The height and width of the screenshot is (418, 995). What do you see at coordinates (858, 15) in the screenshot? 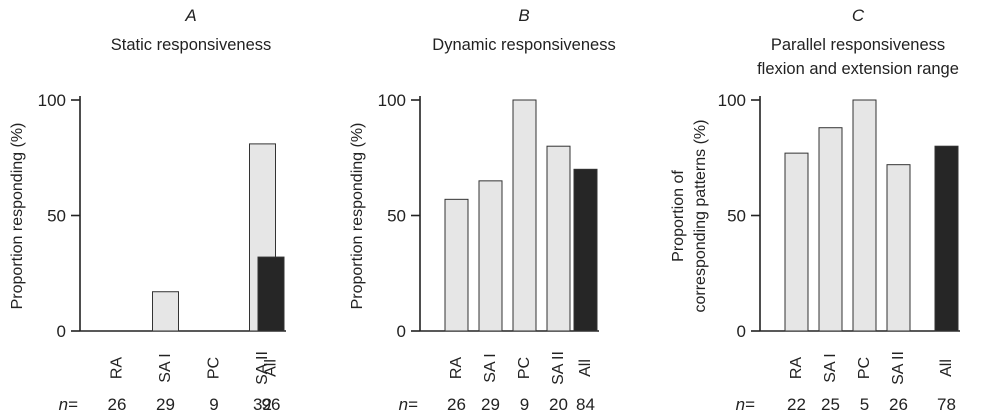
I see `panel-letter: C` at bounding box center [858, 15].